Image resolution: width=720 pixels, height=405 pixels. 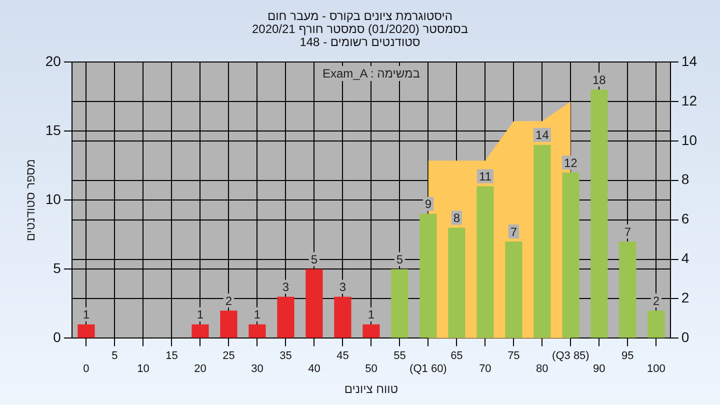 I want to click on x-tick-label: 5, so click(x=115, y=356).